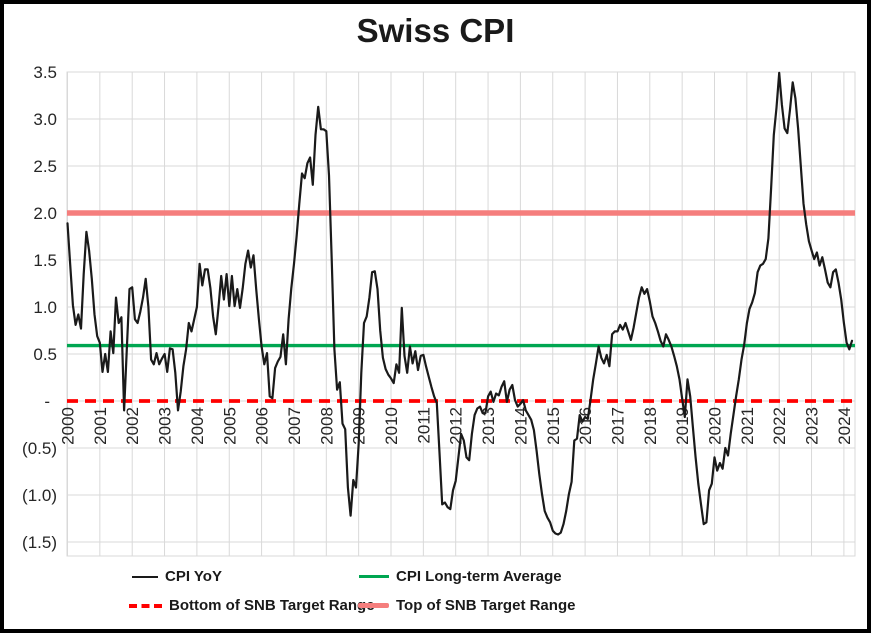 This screenshot has width=871, height=633. I want to click on x-tick-label: 2000, so click(68, 426).